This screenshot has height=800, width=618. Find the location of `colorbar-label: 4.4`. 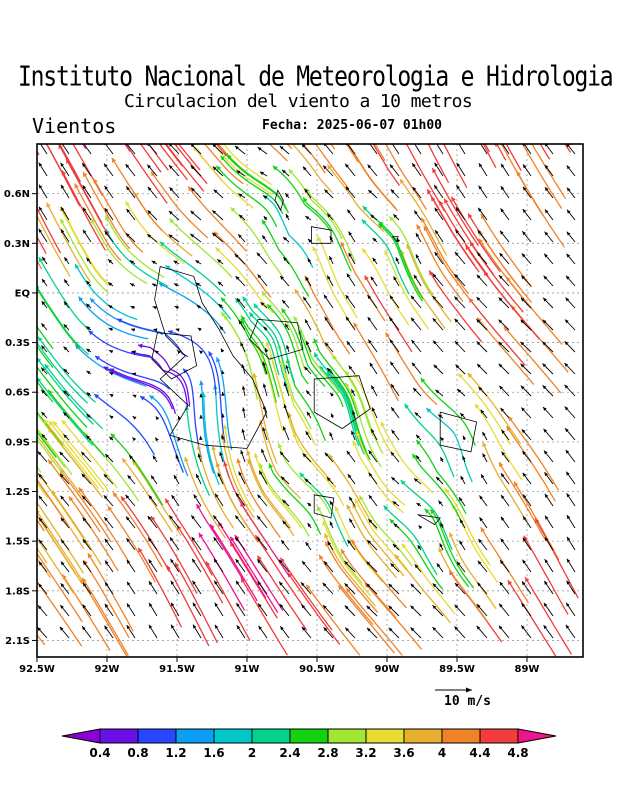

colorbar-label: 4.4 is located at coordinates (479, 753).